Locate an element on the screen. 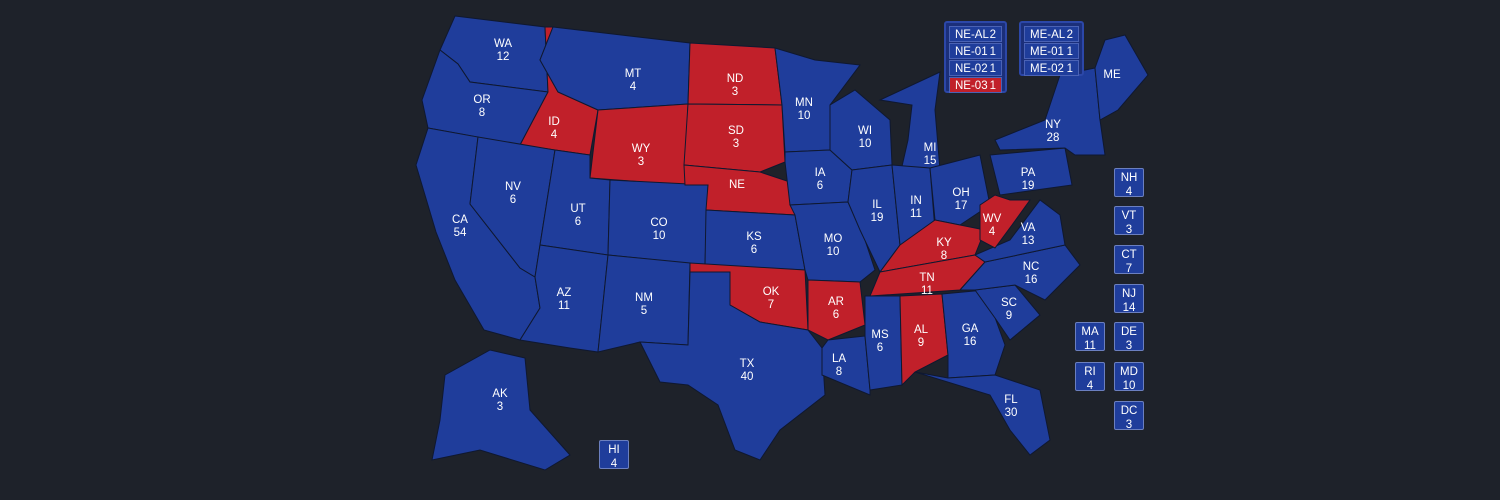 The width and height of the screenshot is (1500, 500). state-abbr-co: CO is located at coordinates (658, 223).